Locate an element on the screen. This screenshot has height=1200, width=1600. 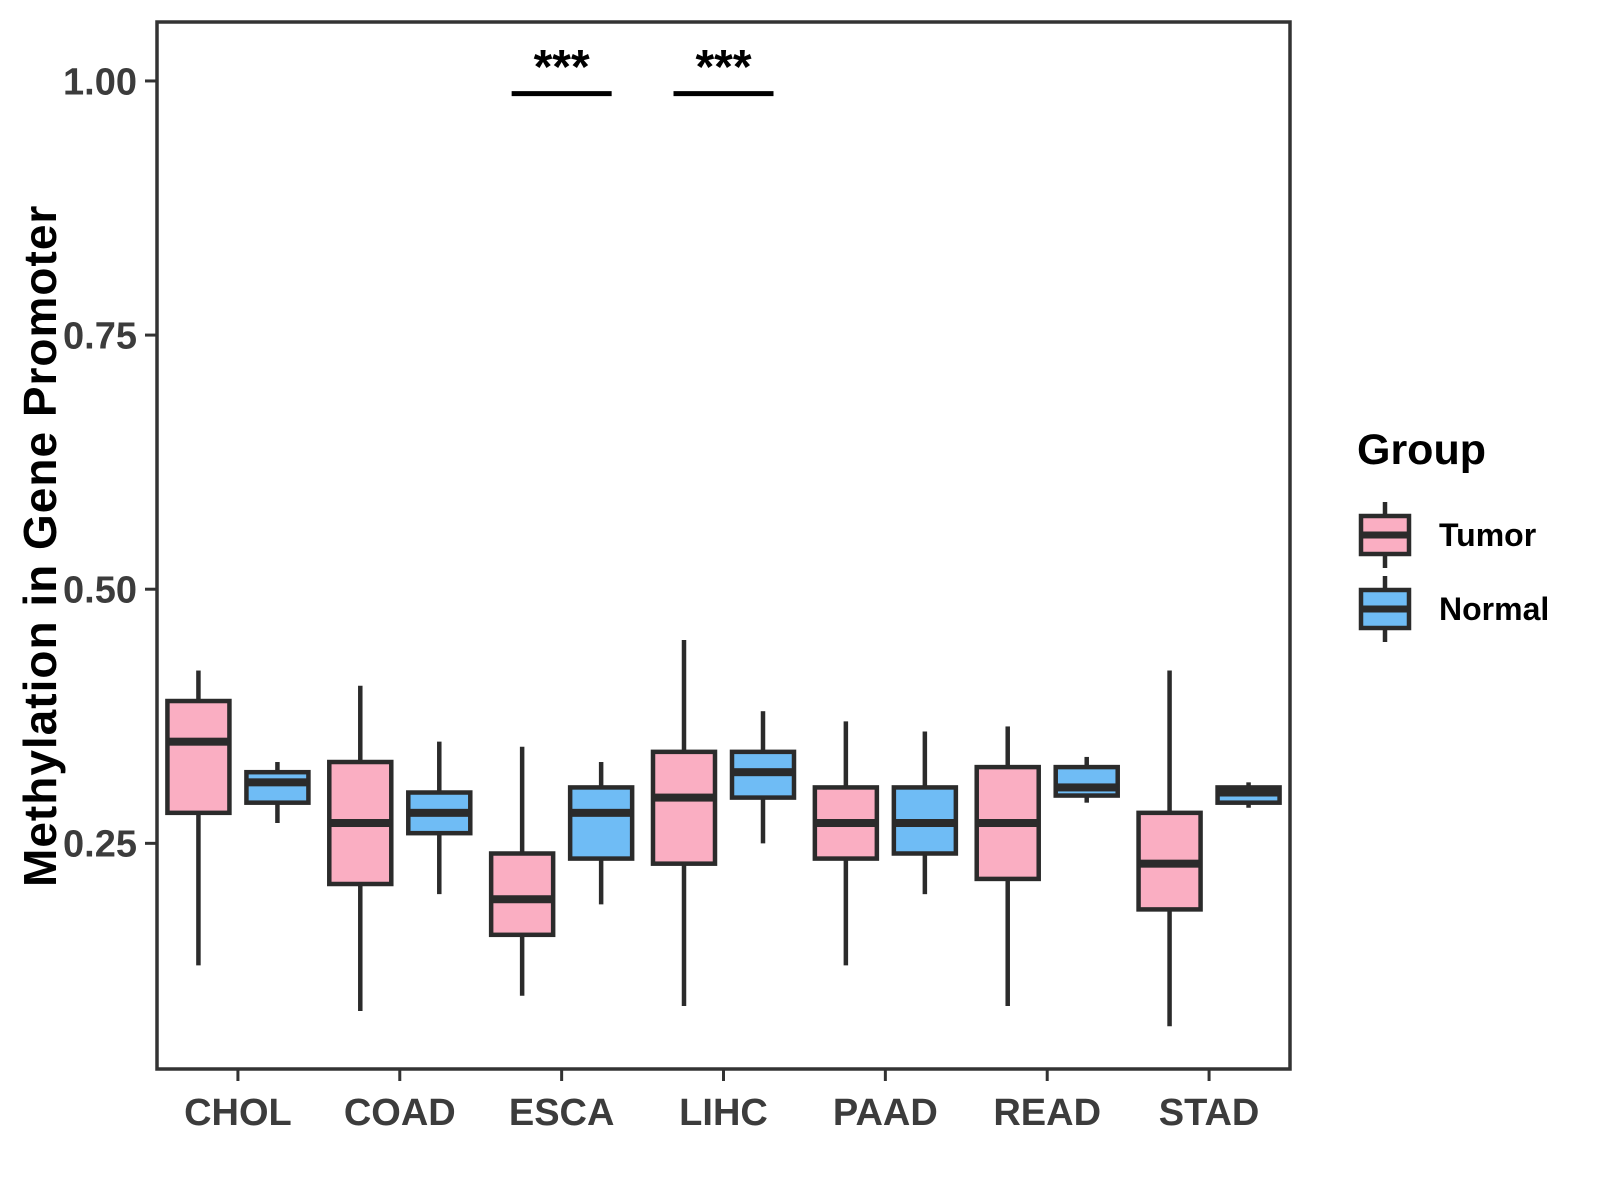
normal-box-ESCA-median is located at coordinates (601, 812).